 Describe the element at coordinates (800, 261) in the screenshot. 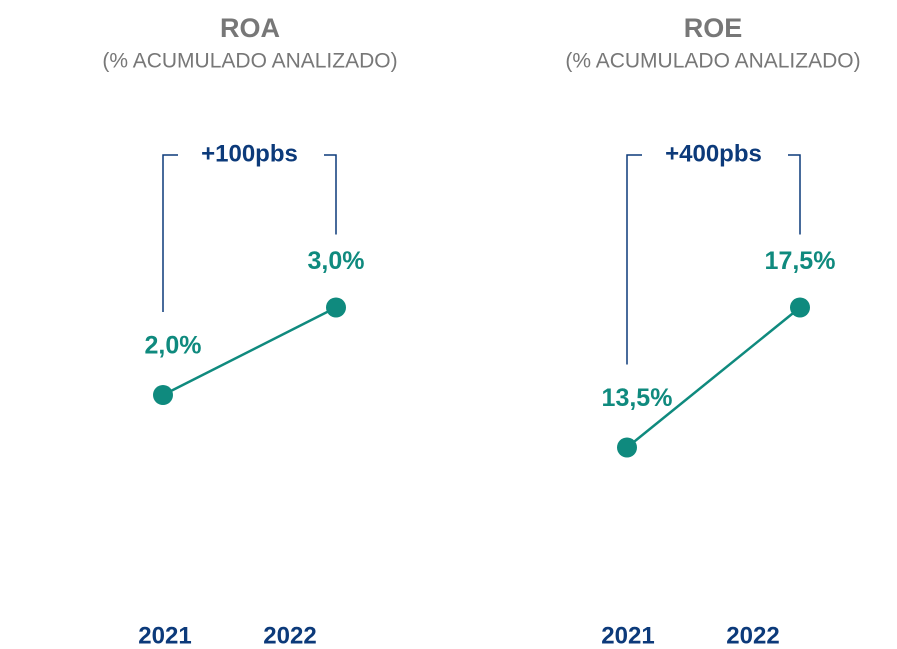

I see `value-label: 17,5%` at that location.